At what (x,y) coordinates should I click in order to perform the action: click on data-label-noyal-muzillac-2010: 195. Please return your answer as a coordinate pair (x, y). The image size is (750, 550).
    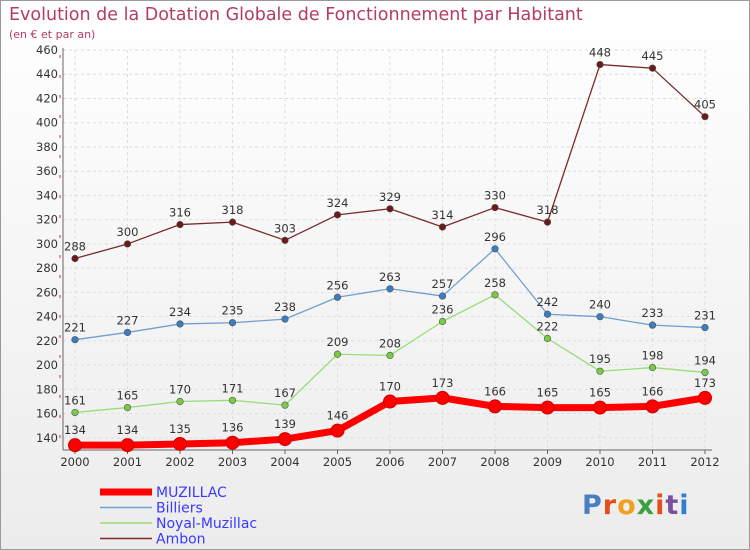
    Looking at the image, I should click on (600, 359).